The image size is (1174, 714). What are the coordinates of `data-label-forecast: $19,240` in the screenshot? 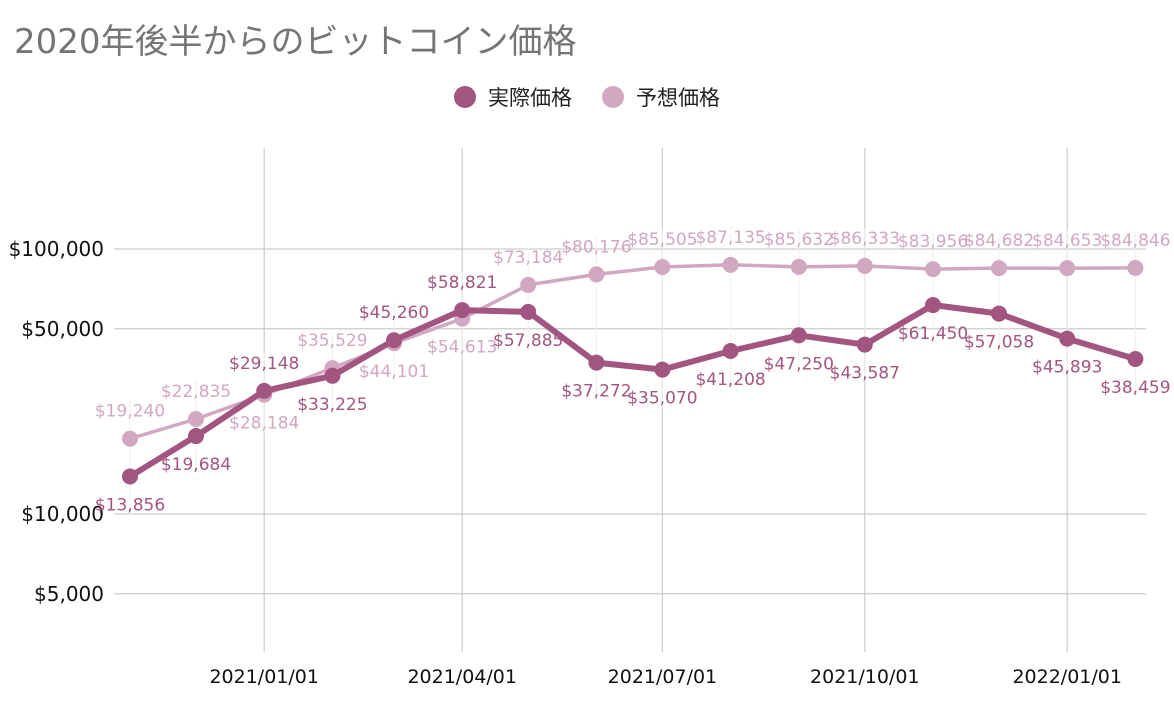 It's located at (130, 412).